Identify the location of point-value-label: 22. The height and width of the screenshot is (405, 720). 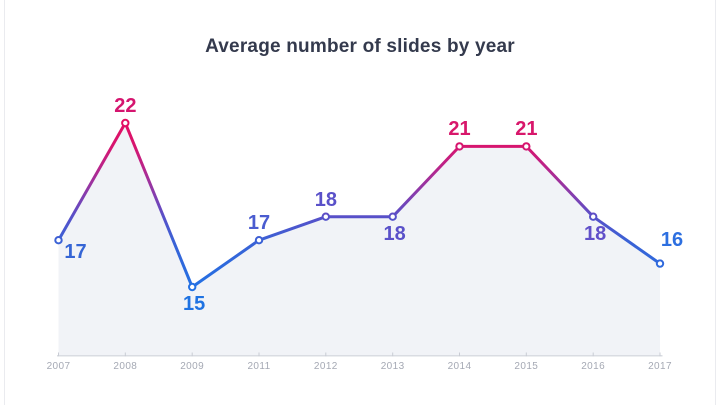
(125, 106).